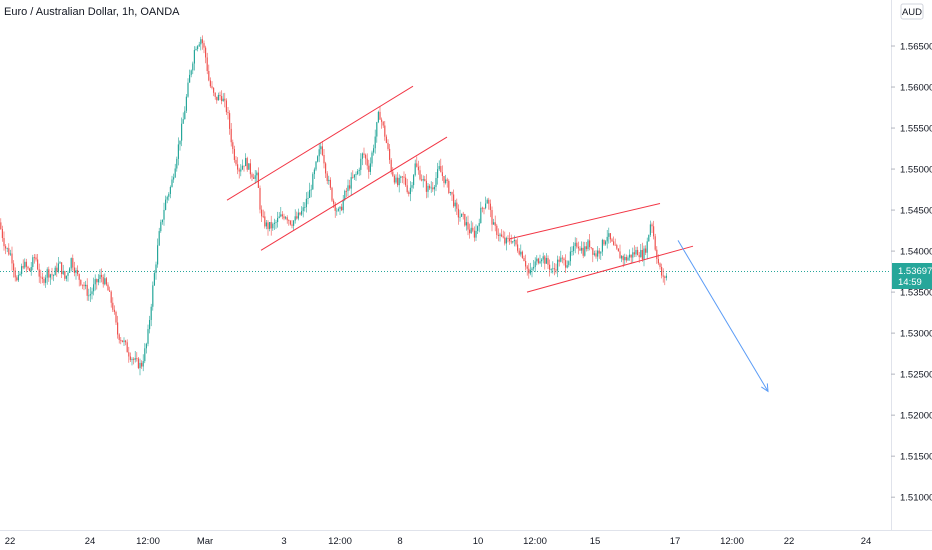 This screenshot has height=550, width=932. What do you see at coordinates (438, 541) in the screenshot?
I see `time-axis: 22 24 12:00 Mar 3 12:00 8 10 12:00 15 17 12:00 22 24` at bounding box center [438, 541].